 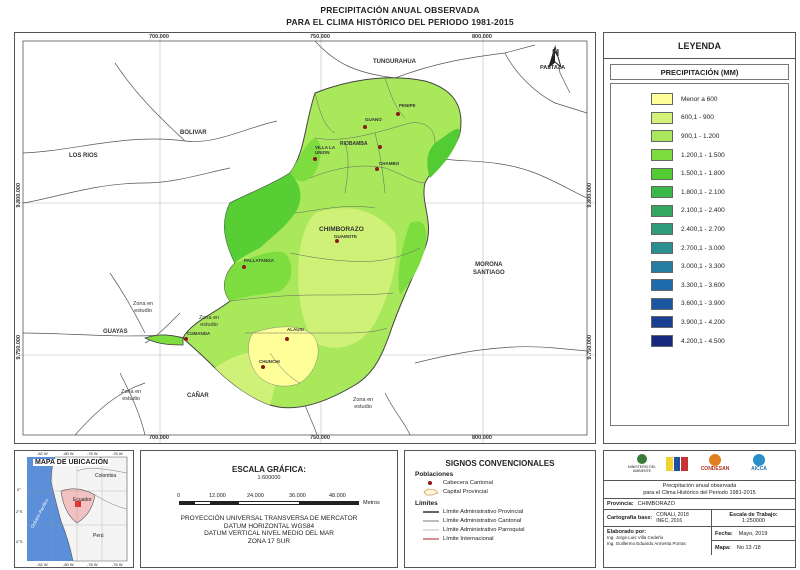 I want to click on scale-tick-1: 12.000, so click(x=217, y=496).